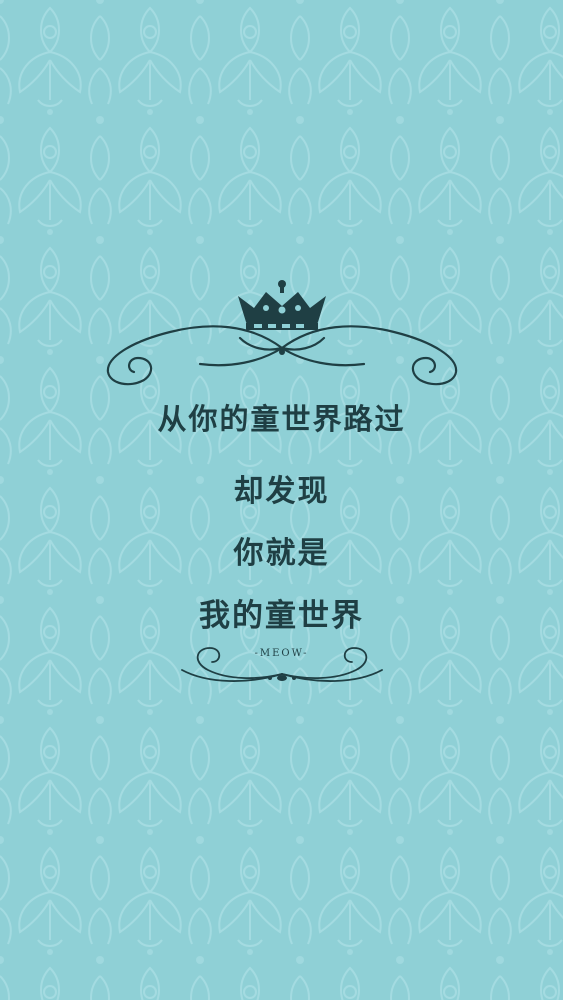  What do you see at coordinates (281, 419) in the screenshot?
I see `poem-line-1: 从你的童世界路过` at bounding box center [281, 419].